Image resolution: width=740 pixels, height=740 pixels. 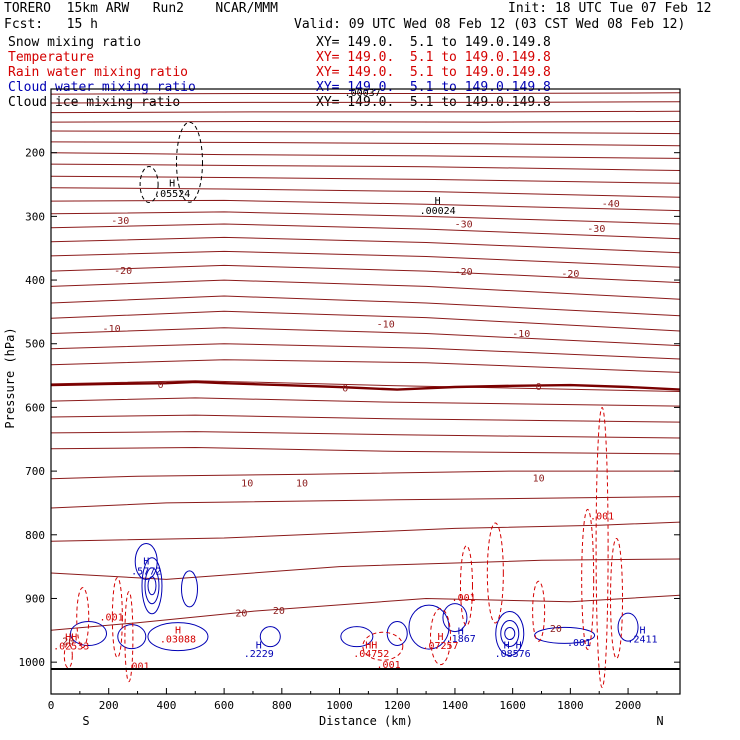 I want to click on legend-xy-rain: XY= 149.0. 5.1 to 149.0.149.8, so click(x=433, y=72).